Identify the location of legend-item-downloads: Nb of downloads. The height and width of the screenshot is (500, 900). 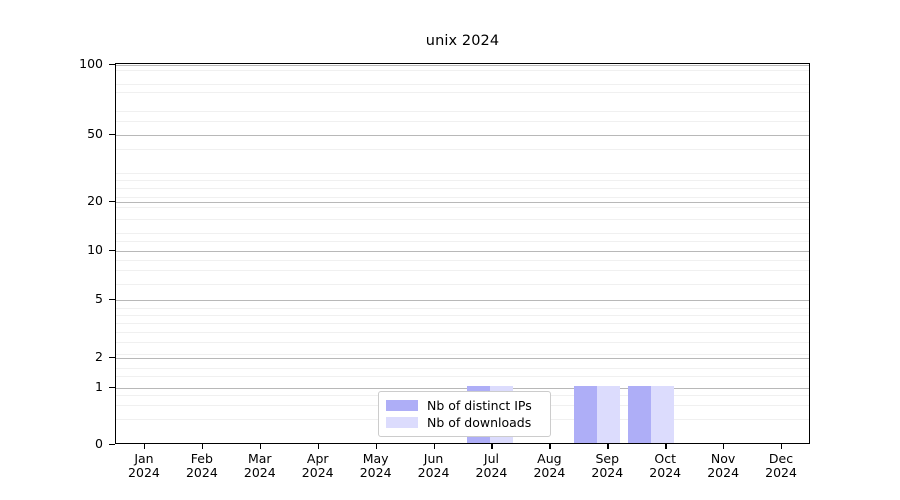
(464, 422).